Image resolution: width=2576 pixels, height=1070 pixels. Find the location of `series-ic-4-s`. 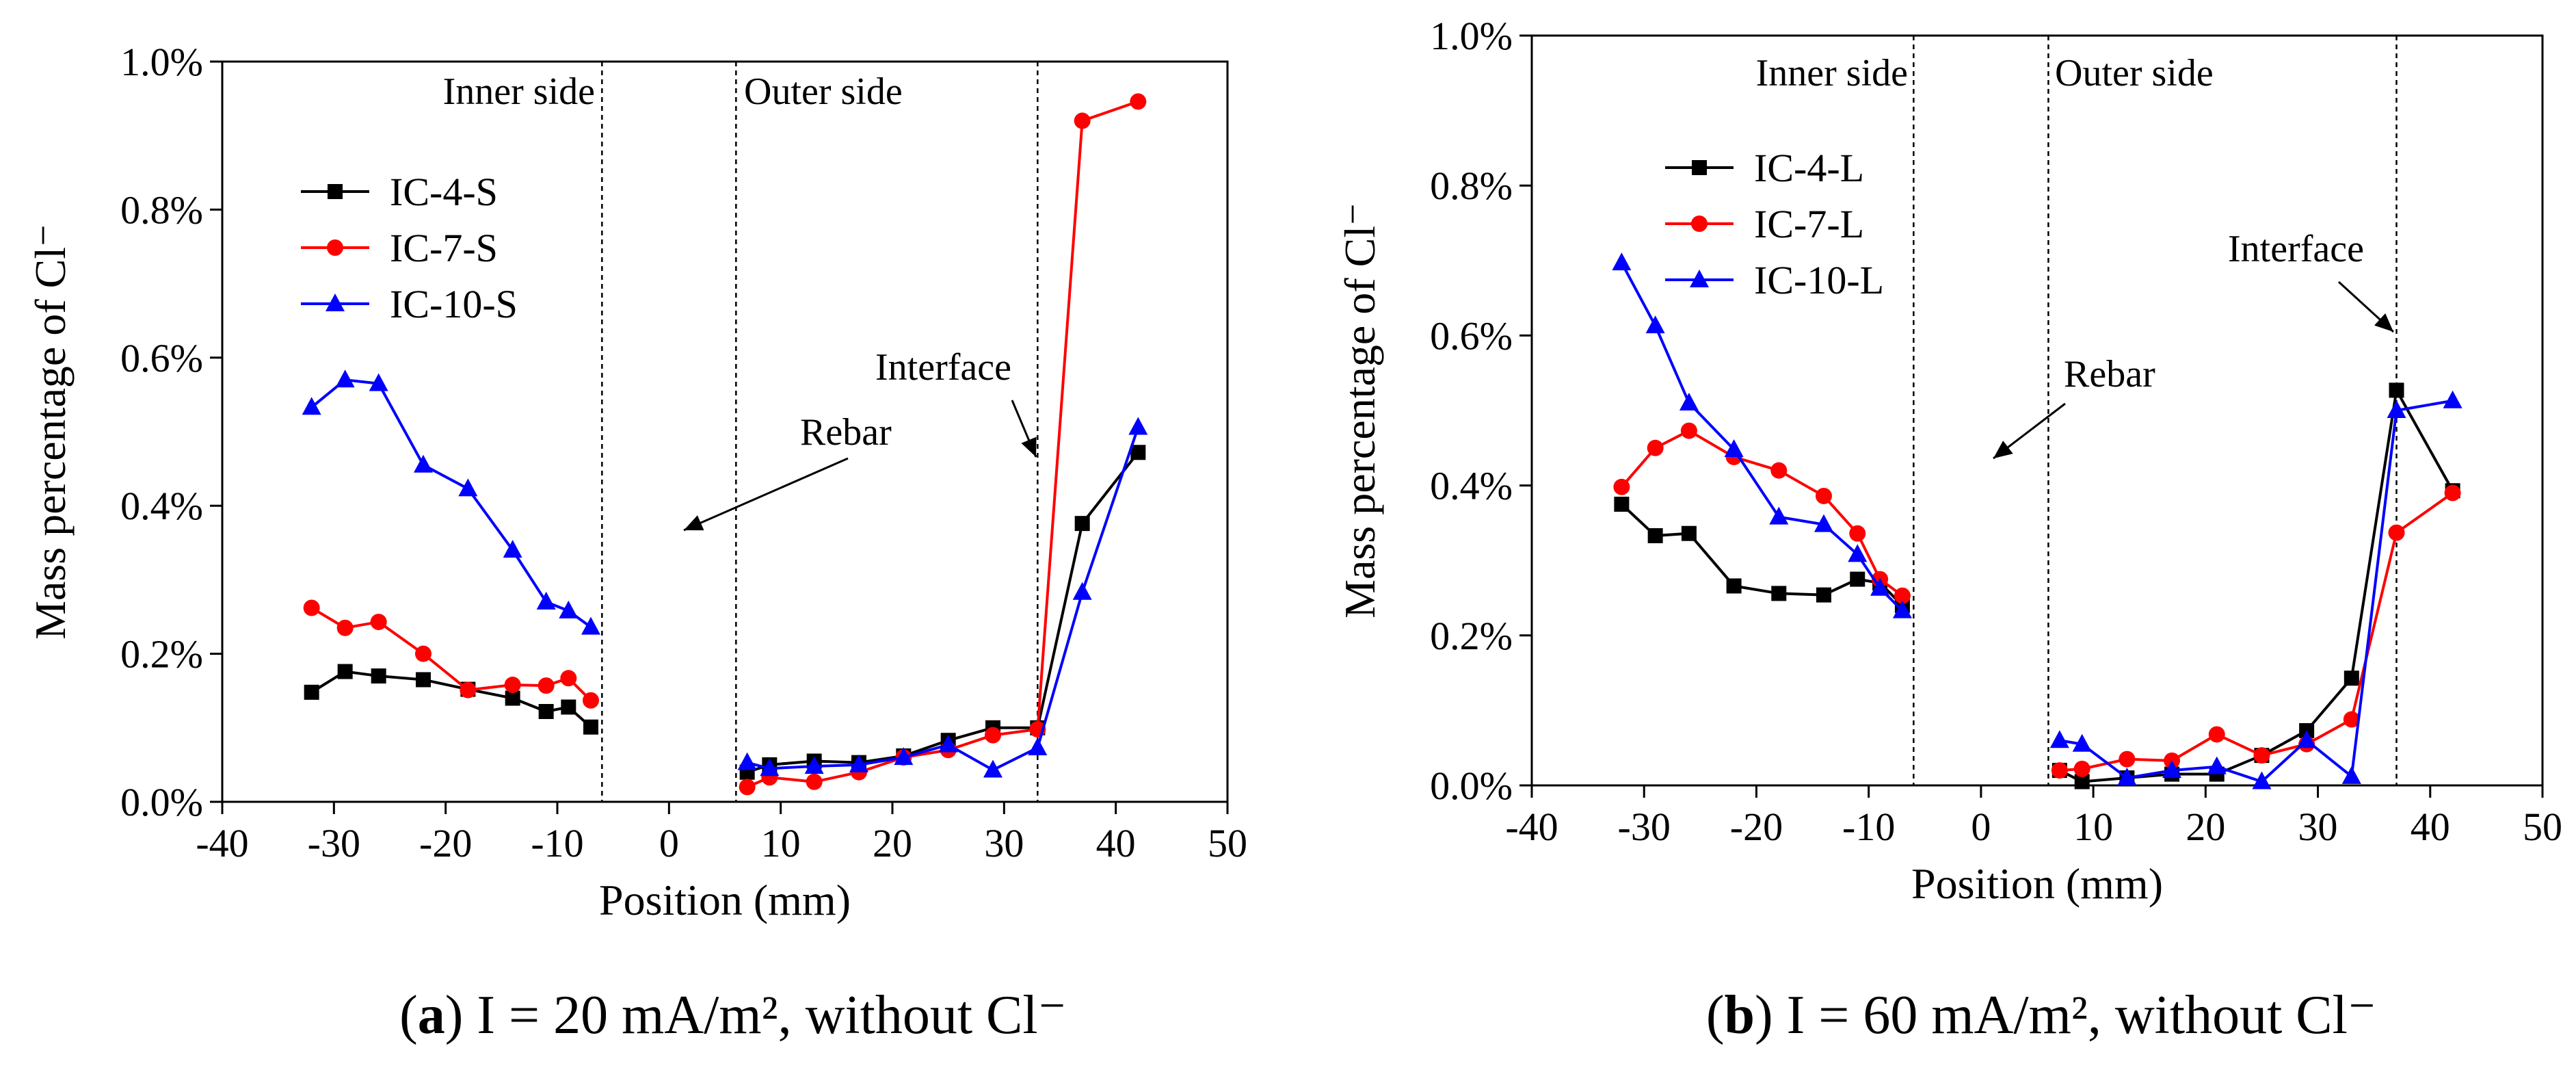

series-ic-4-s is located at coordinates (725, 612).